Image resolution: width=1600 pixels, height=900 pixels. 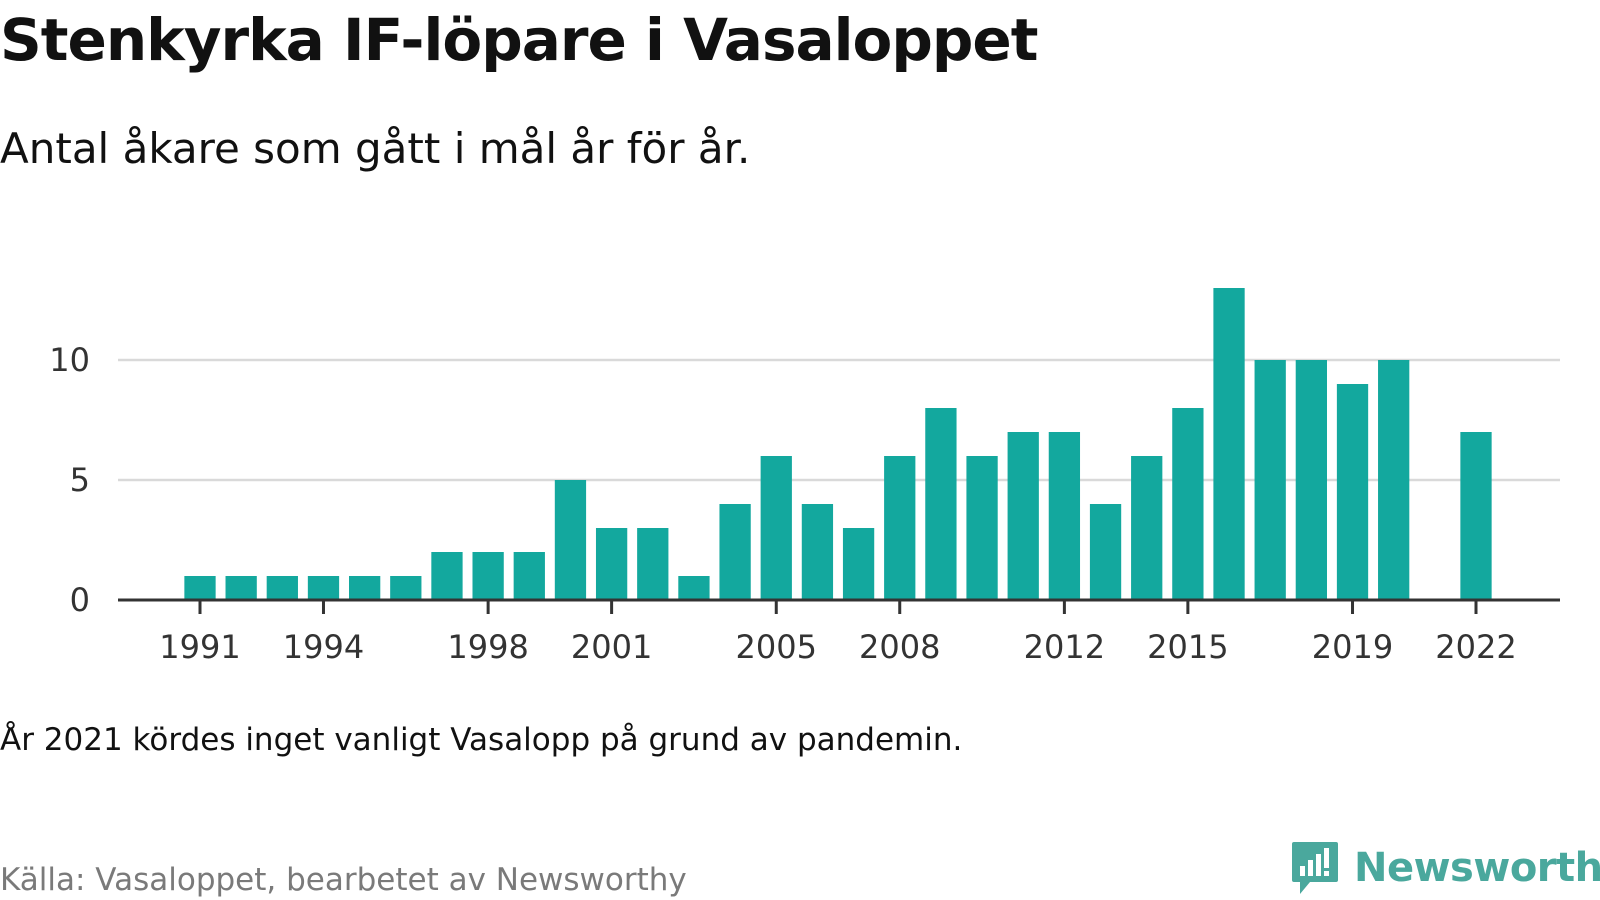 I want to click on bar-2015, so click(x=1188, y=504).